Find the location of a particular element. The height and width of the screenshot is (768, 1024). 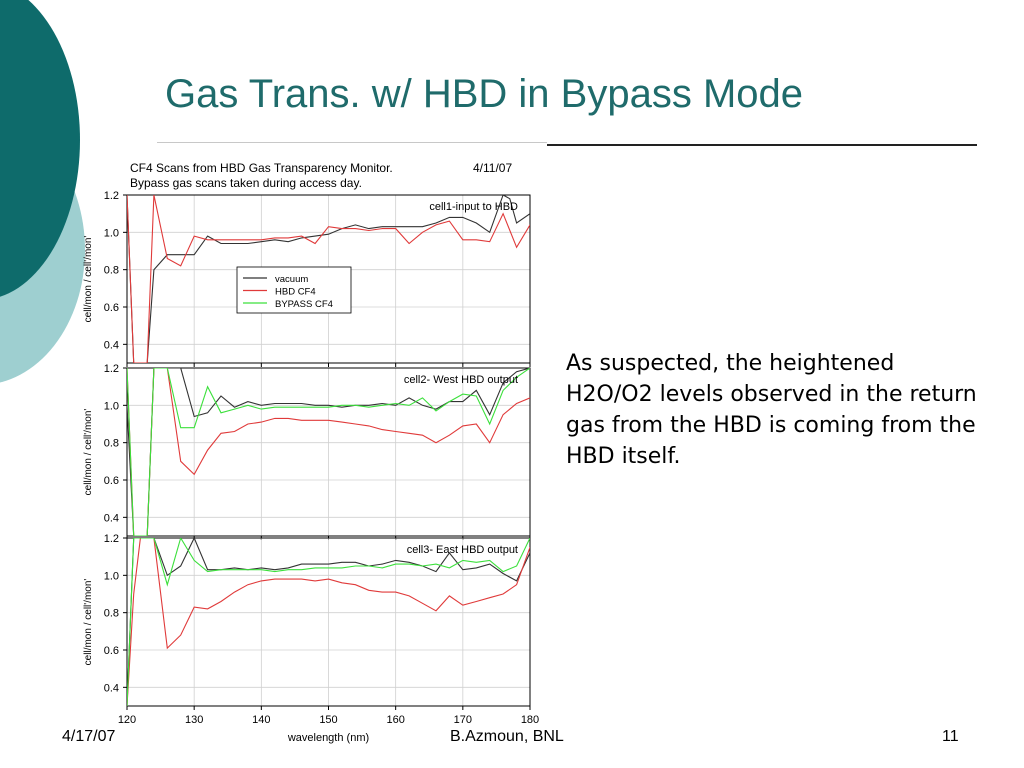

title-underline-light is located at coordinates (352, 142).